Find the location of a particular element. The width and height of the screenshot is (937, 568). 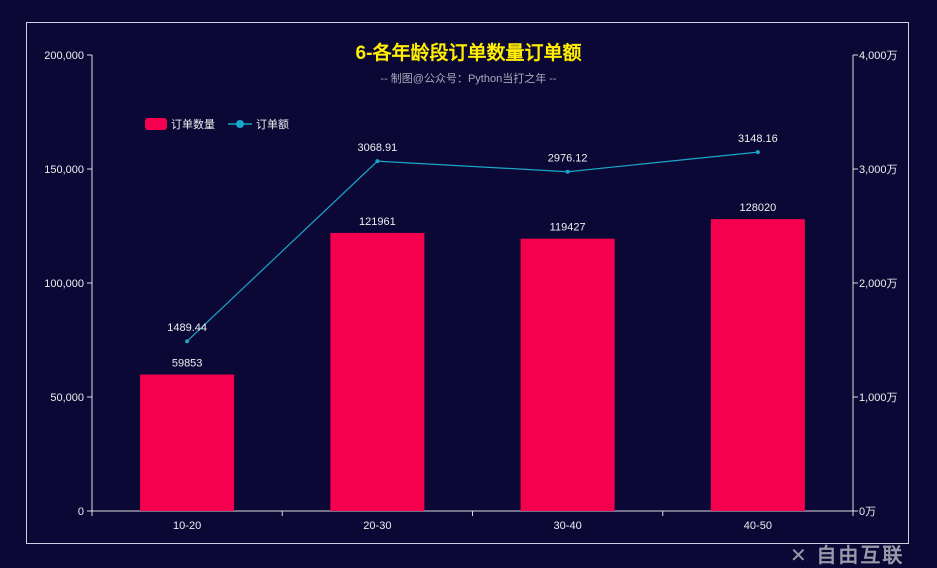

right-tick-label: 2,000万 is located at coordinates (878, 284).